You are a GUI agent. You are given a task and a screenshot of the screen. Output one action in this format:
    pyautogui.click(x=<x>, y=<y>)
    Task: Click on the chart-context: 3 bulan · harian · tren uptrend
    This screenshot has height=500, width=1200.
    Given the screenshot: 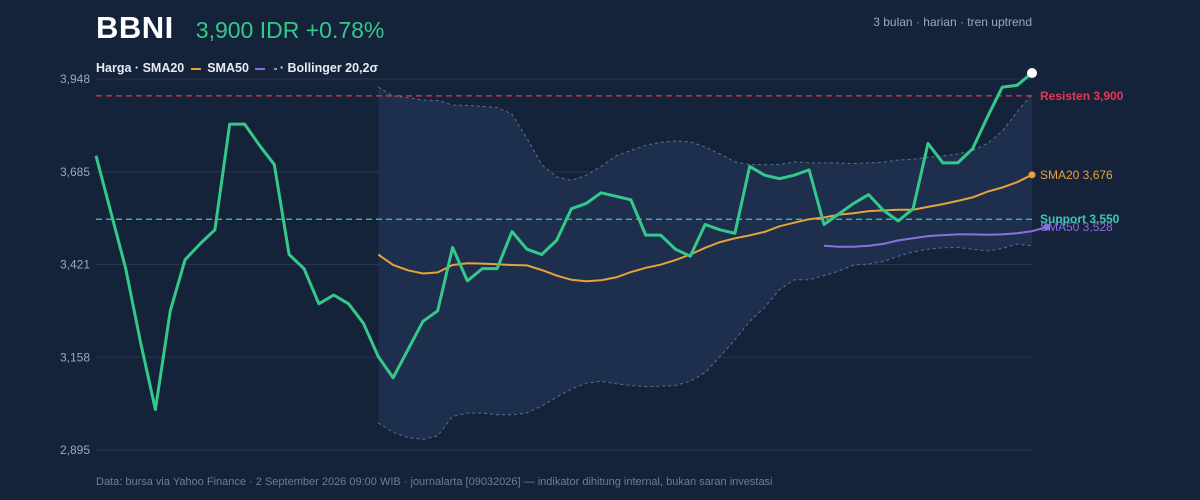 What is the action you would take?
    pyautogui.click(x=952, y=22)
    